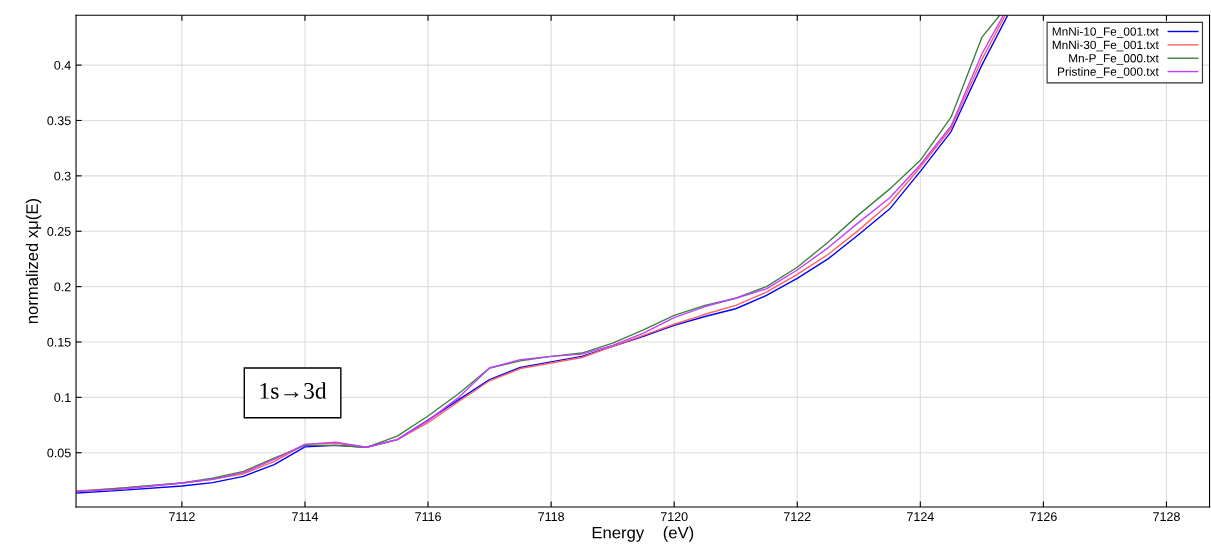 The height and width of the screenshot is (555, 1211). What do you see at coordinates (551, 517) in the screenshot?
I see `x-tick-label: 7118` at bounding box center [551, 517].